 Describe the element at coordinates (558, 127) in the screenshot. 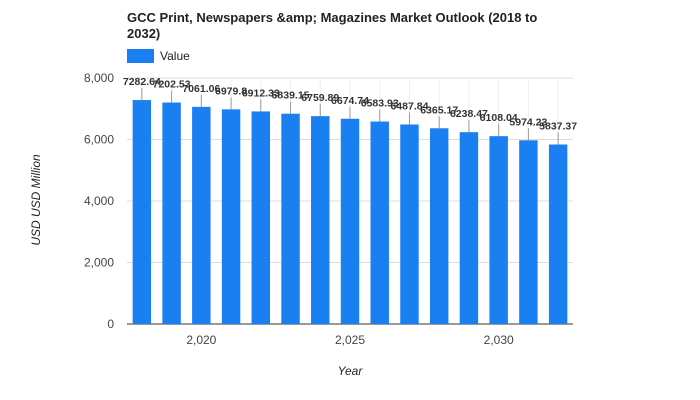

I see `data-label: 5837.37` at that location.